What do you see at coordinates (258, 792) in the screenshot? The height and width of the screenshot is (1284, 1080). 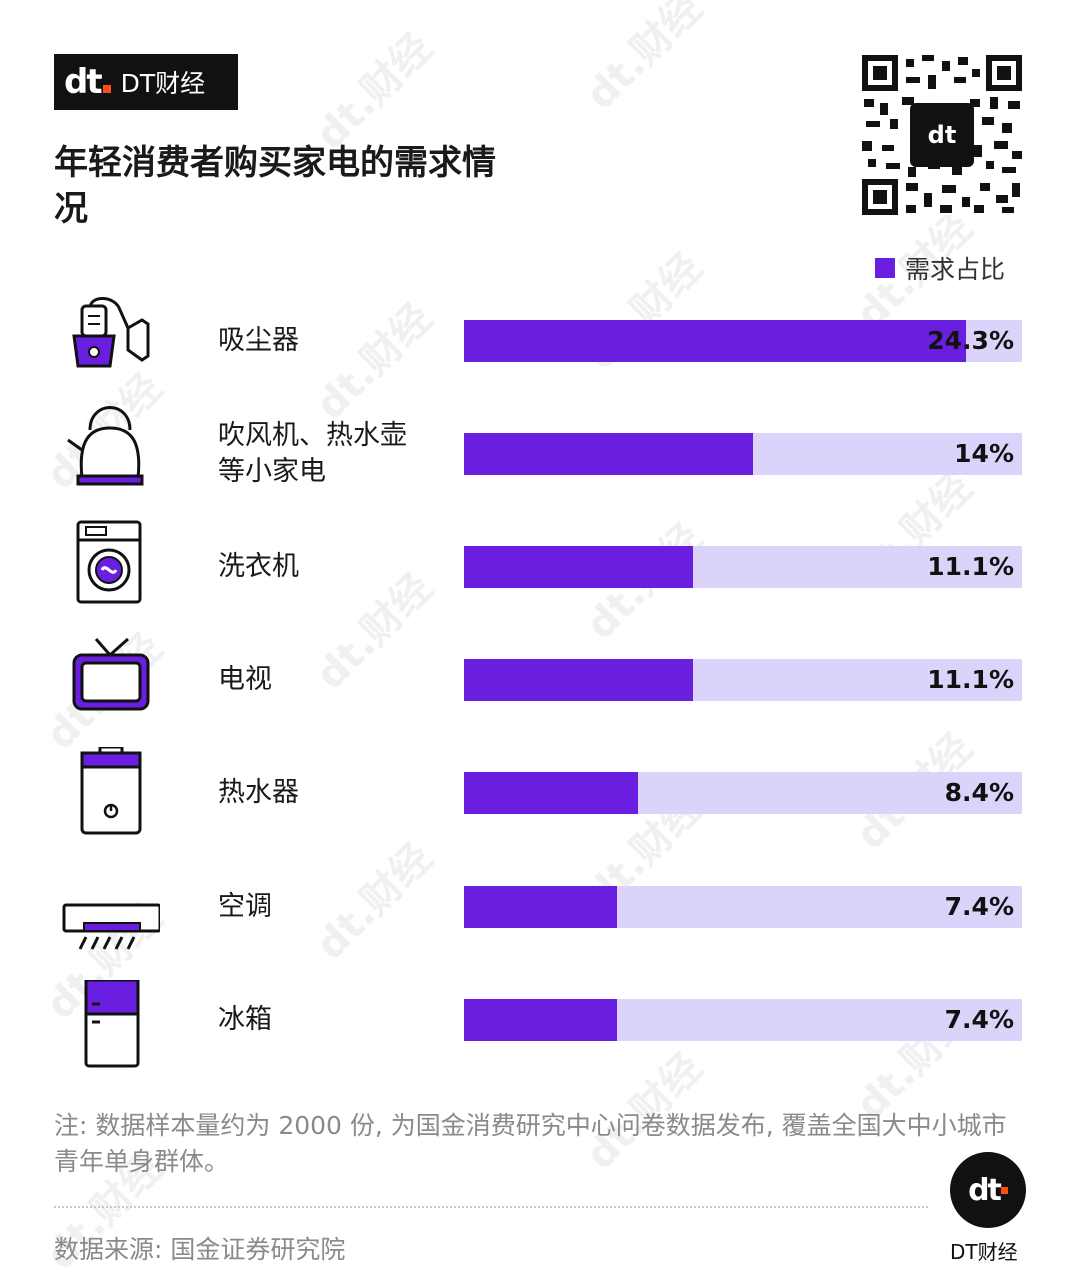 I see `category-label-line: 热水器` at bounding box center [258, 792].